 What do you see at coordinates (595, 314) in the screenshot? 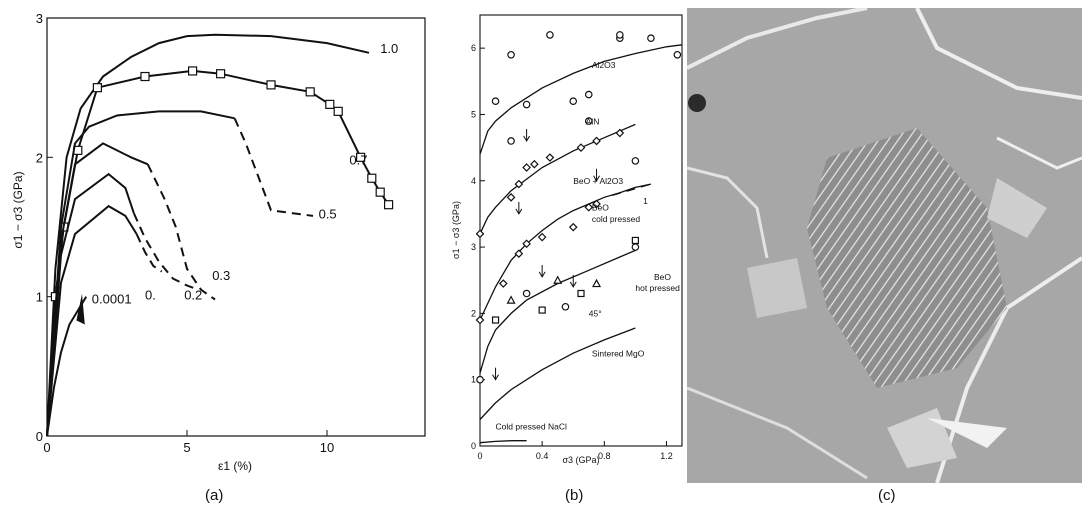
I see `annotation-label: 45°` at bounding box center [595, 314].